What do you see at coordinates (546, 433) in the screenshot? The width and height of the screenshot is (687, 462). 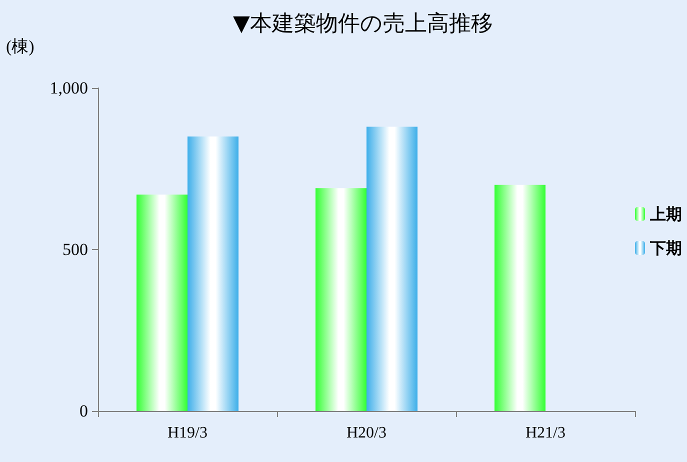 I see `x-tick-label: H21/3` at bounding box center [546, 433].